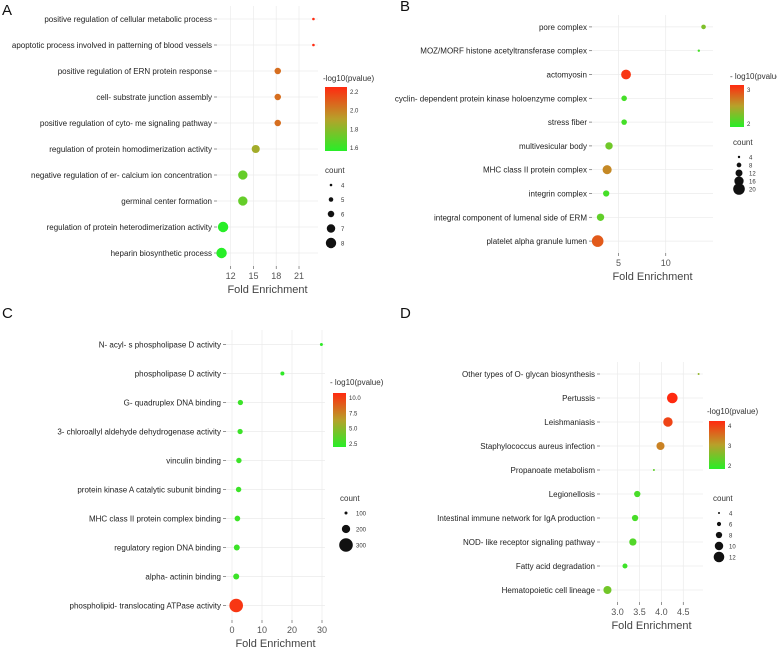 Image resolution: width=777 pixels, height=657 pixels. What do you see at coordinates (749, 91) in the screenshot?
I see `color-legend-tick: 3` at bounding box center [749, 91].